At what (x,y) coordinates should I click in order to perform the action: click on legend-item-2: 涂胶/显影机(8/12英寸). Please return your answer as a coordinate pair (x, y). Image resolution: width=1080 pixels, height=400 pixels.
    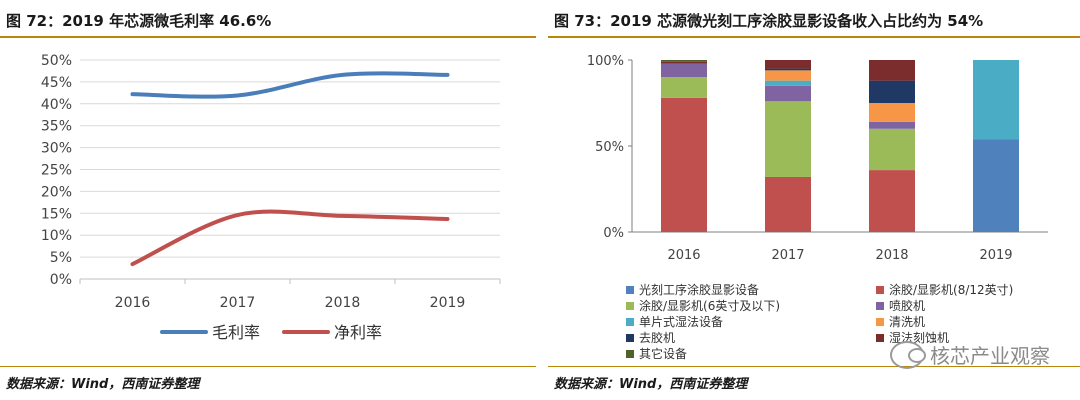
    Looking at the image, I should click on (961, 289).